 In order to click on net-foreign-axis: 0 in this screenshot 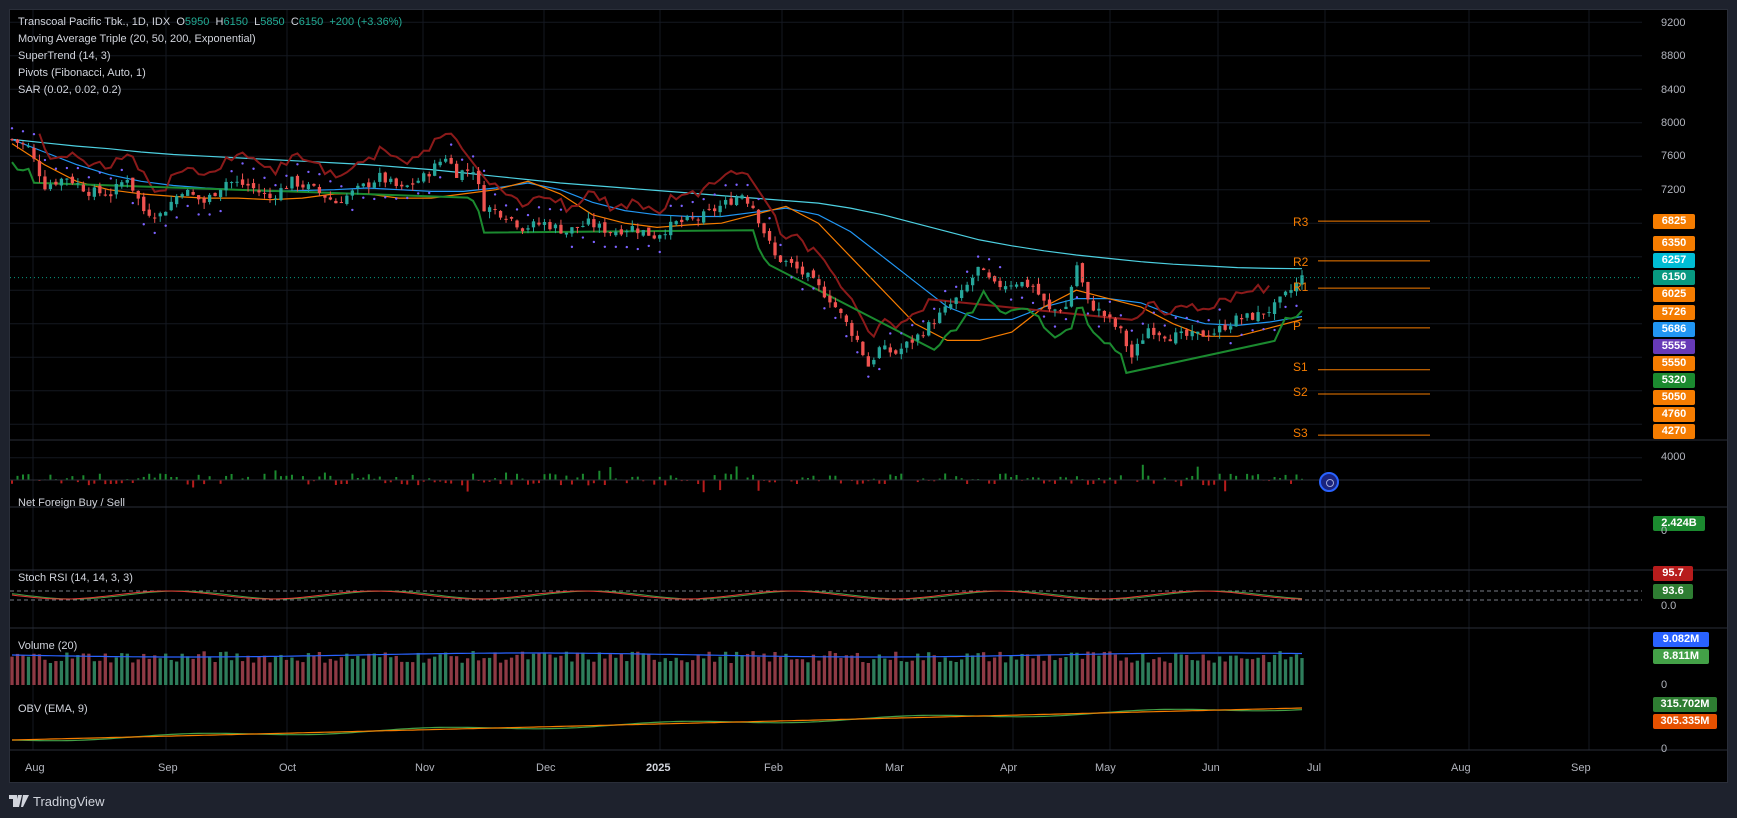, I will do `click(1664, 531)`.